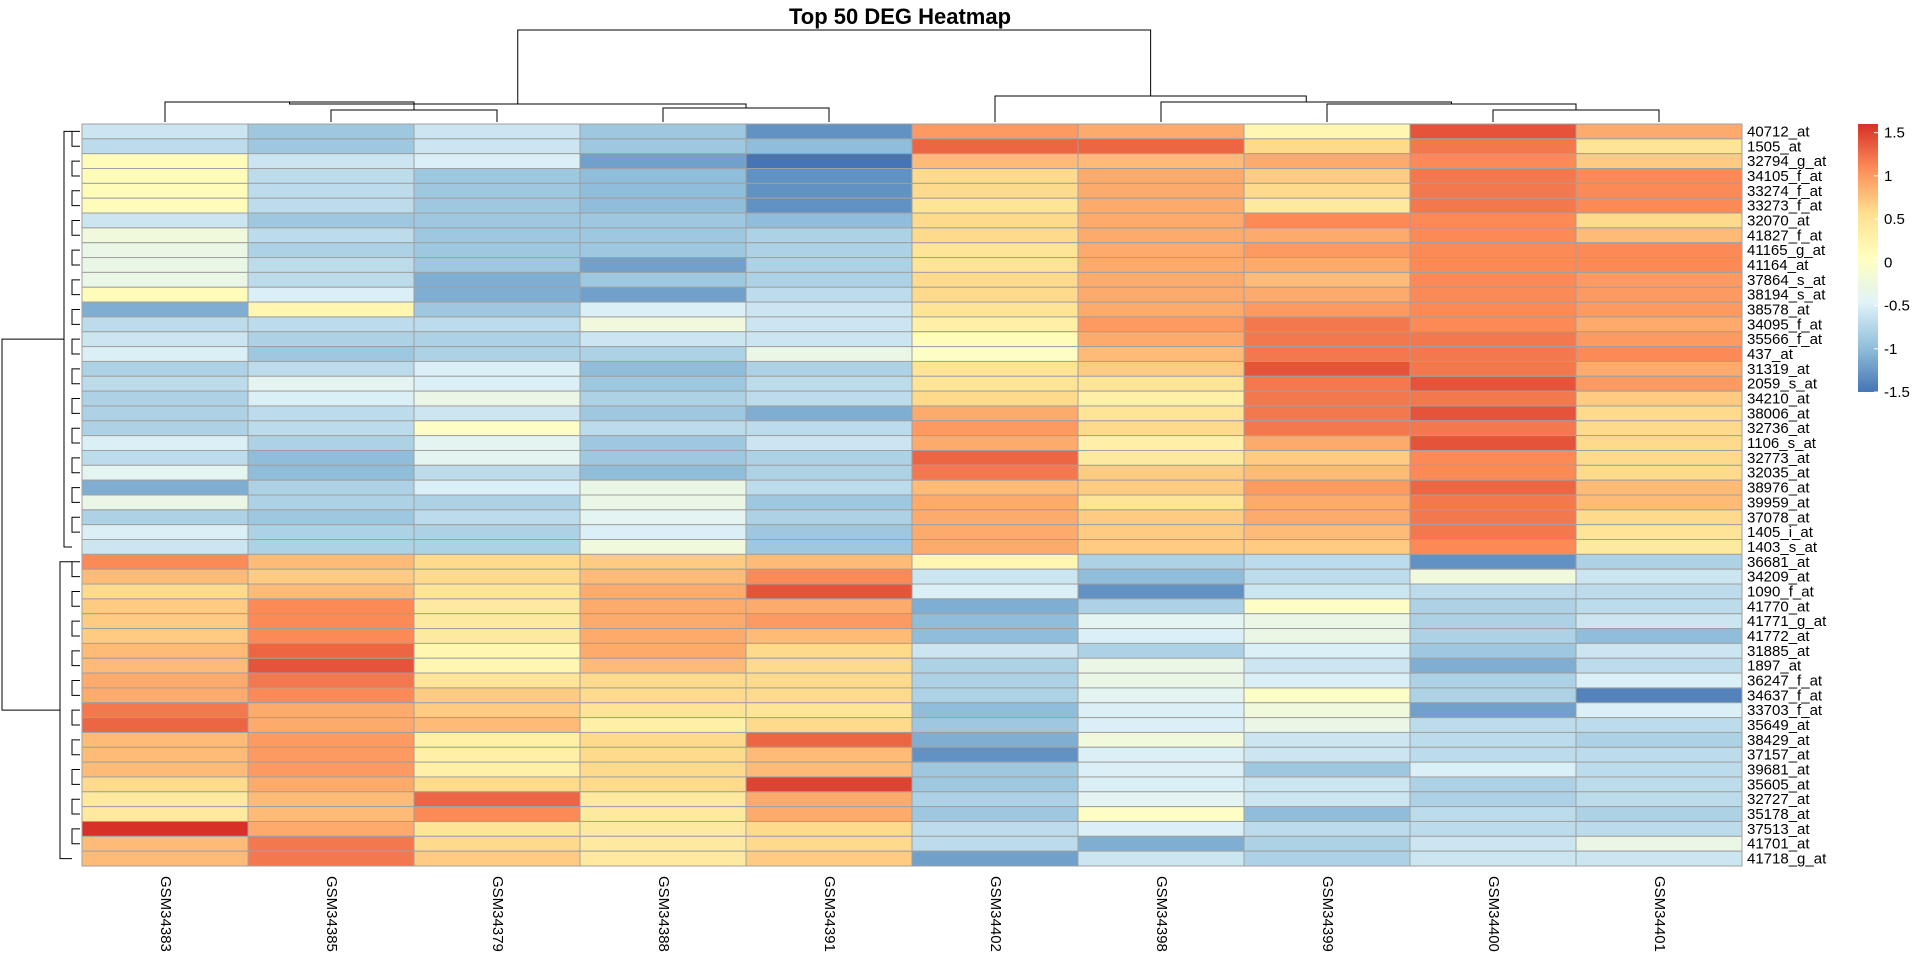 The height and width of the screenshot is (974, 1919). What do you see at coordinates (1778, 562) in the screenshot?
I see `row-label: 36681_at` at bounding box center [1778, 562].